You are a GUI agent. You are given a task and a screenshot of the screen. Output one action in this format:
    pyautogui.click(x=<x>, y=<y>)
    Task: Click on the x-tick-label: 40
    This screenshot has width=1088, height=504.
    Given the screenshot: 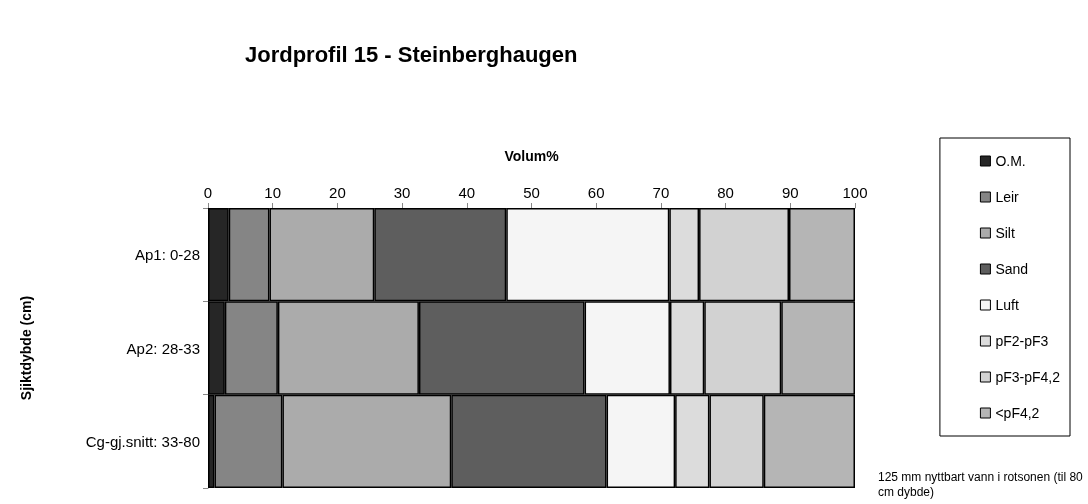 What is the action you would take?
    pyautogui.click(x=467, y=192)
    